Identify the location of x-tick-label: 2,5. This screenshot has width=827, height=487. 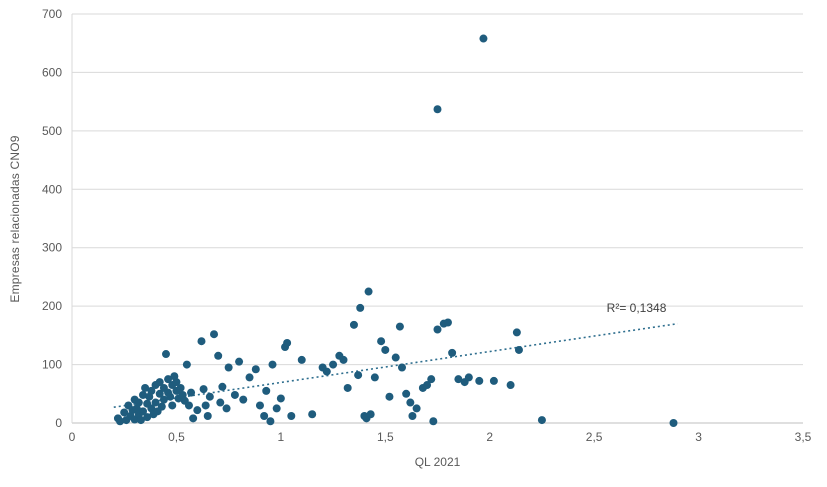
(594, 437).